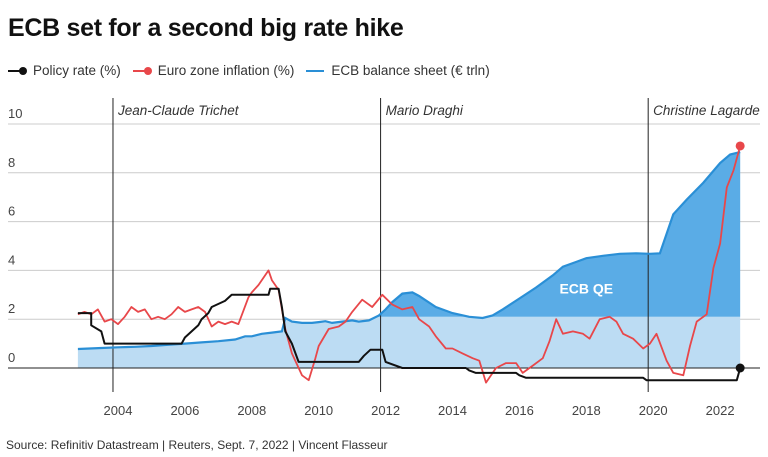 Image resolution: width=768 pixels, height=457 pixels. Describe the element at coordinates (419, 410) in the screenshot. I see `x-axis-ticks: 2004 2006 2008 2010 2012 2014 2016 2018 2020 2022` at that location.